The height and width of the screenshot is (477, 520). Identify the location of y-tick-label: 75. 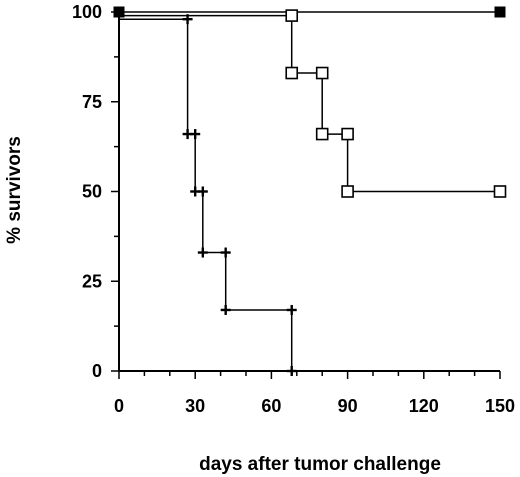
(92, 102).